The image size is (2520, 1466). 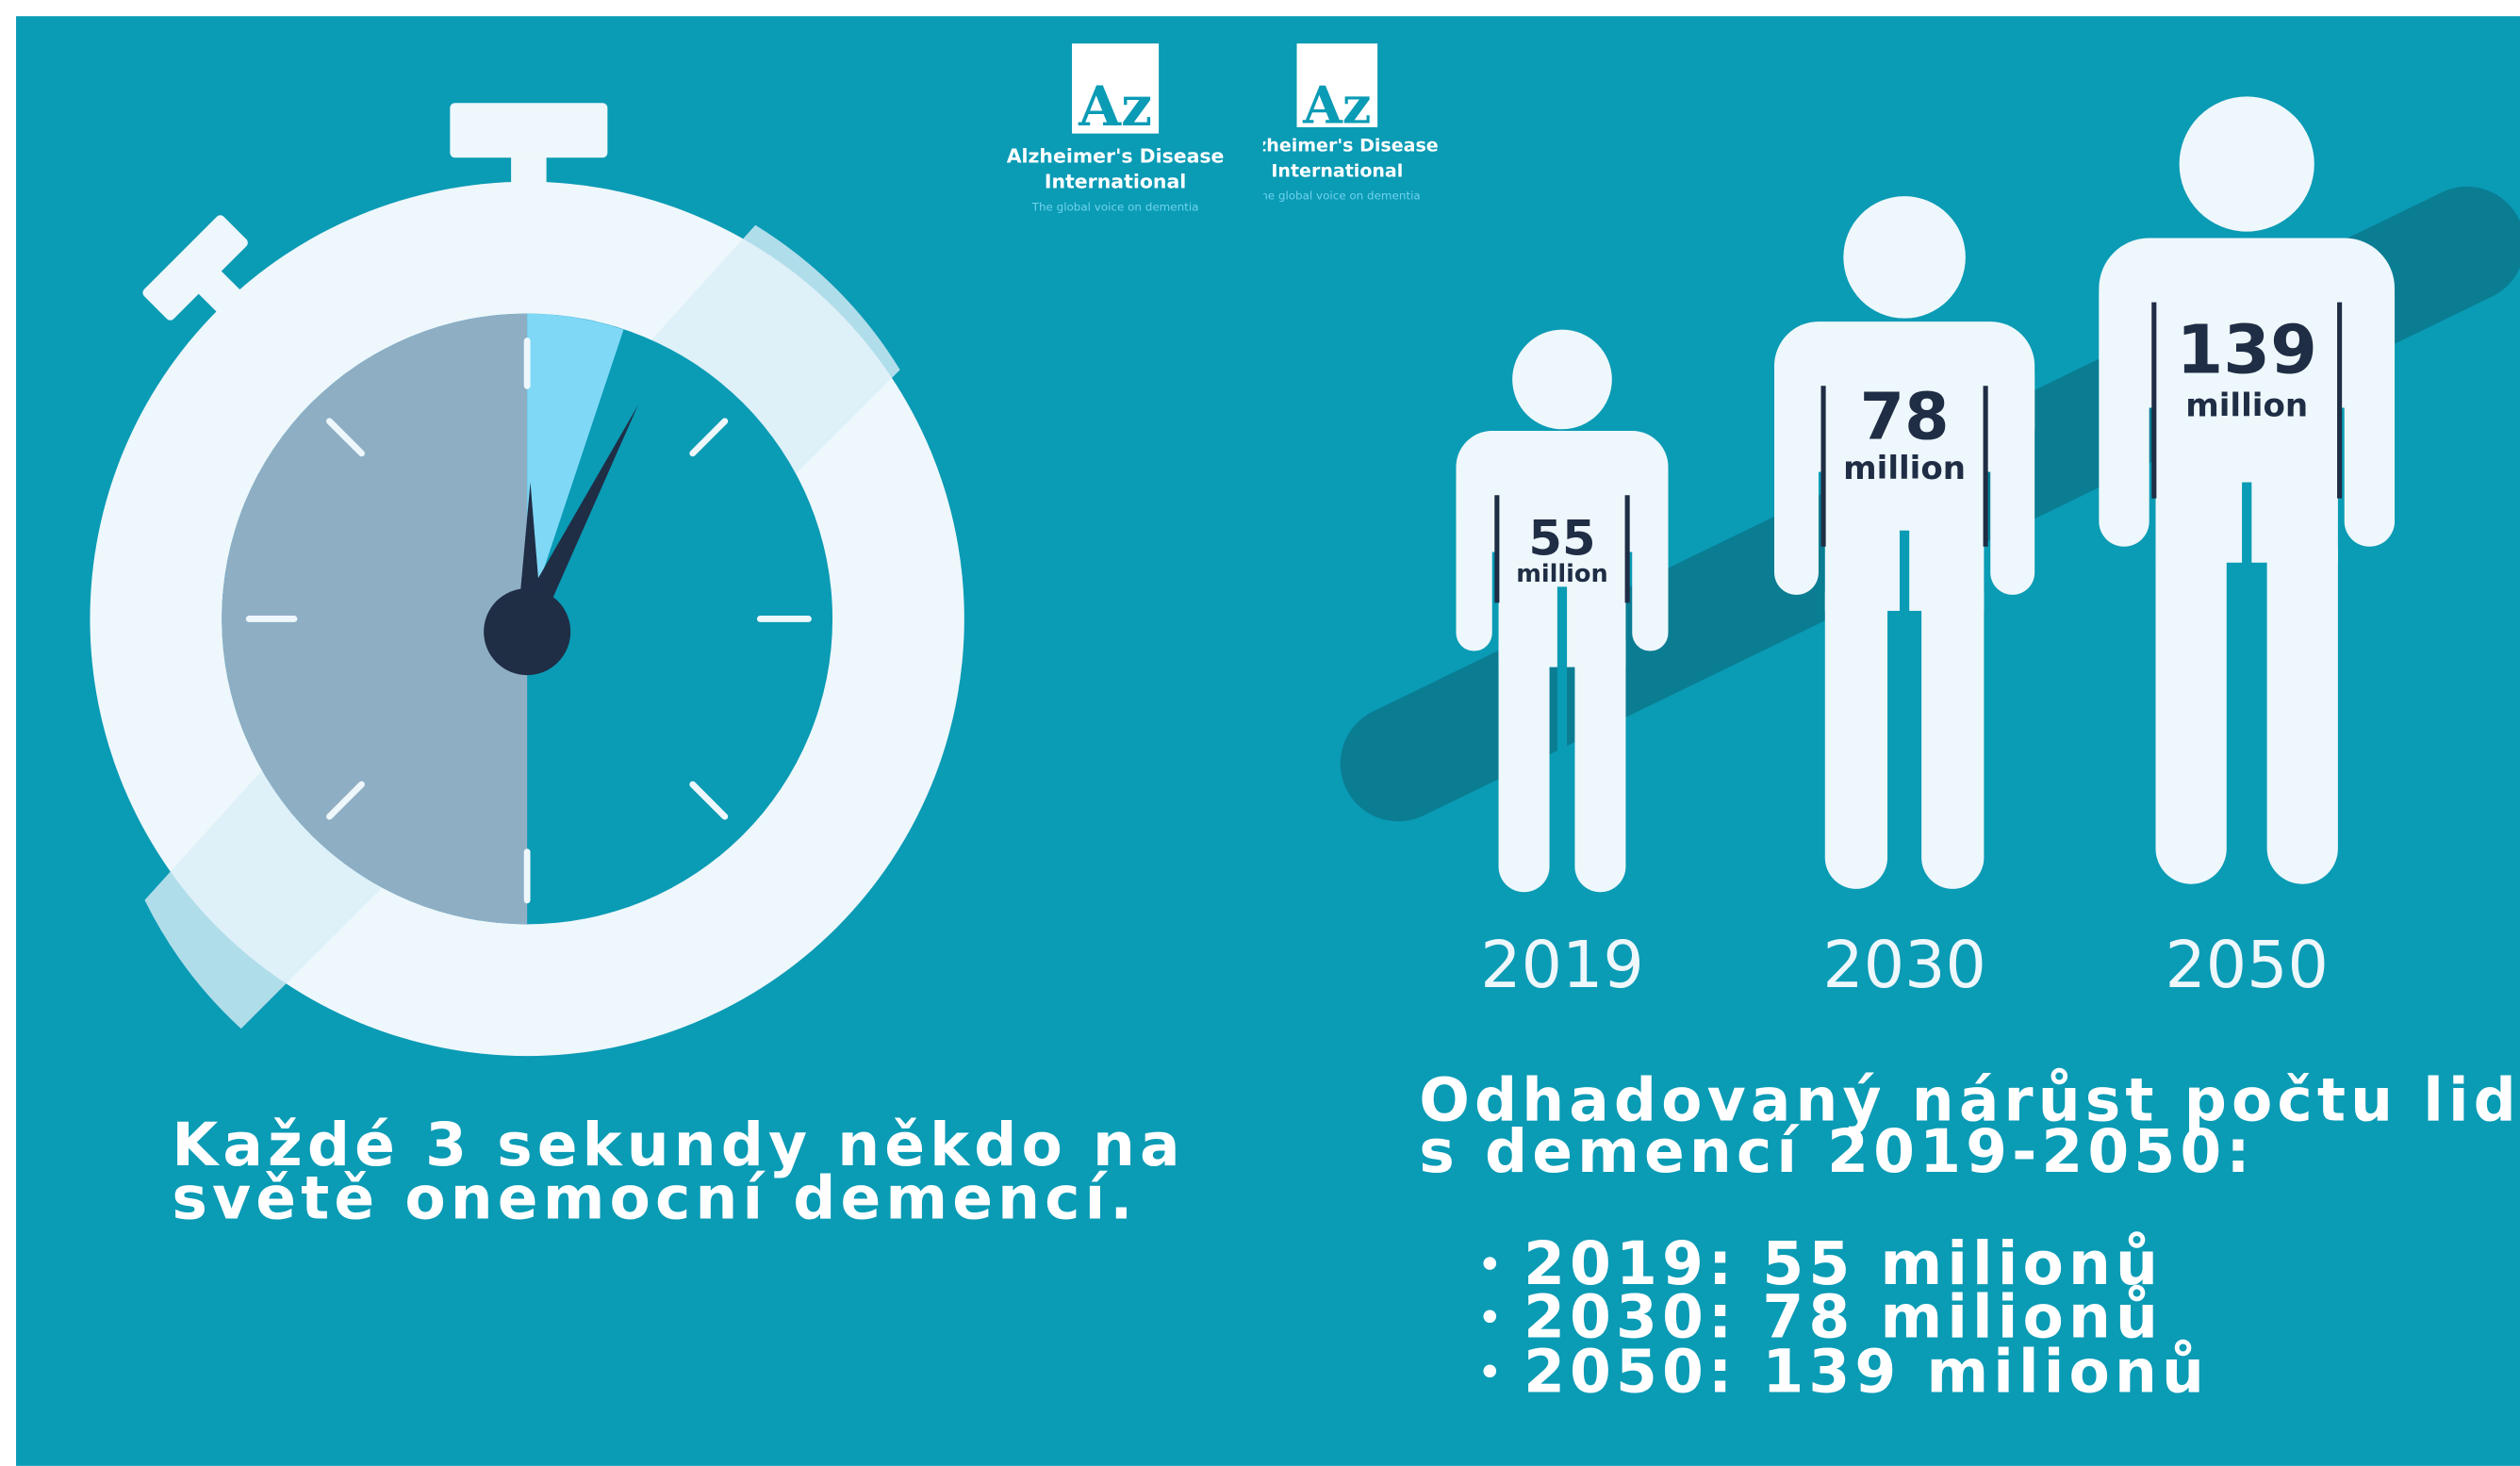 What do you see at coordinates (1562, 966) in the screenshot?
I see `figure-year: 2019` at bounding box center [1562, 966].